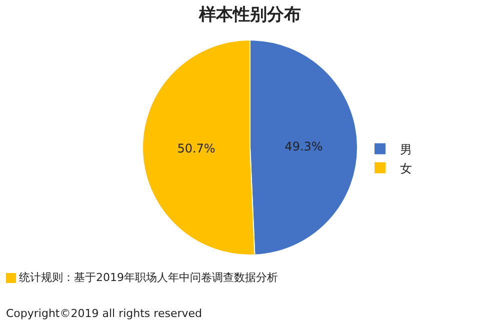 The image size is (500, 330). What do you see at coordinates (303, 146) in the screenshot?
I see `data-label: 49.3%` at bounding box center [303, 146].